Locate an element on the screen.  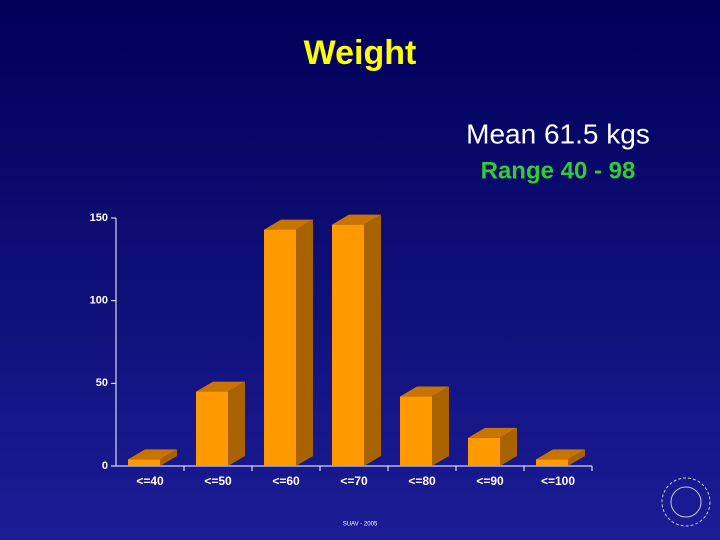
y-tick-label: 50 is located at coordinates (102, 383).